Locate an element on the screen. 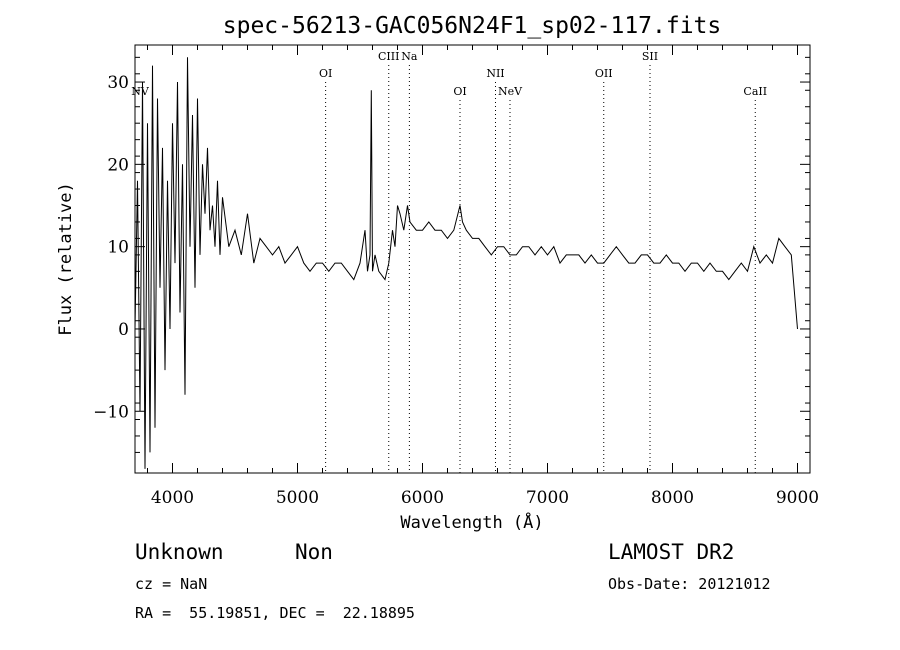 Image resolution: width=900 pixels, height=650 pixels. object-class: Unknown is located at coordinates (179, 552).